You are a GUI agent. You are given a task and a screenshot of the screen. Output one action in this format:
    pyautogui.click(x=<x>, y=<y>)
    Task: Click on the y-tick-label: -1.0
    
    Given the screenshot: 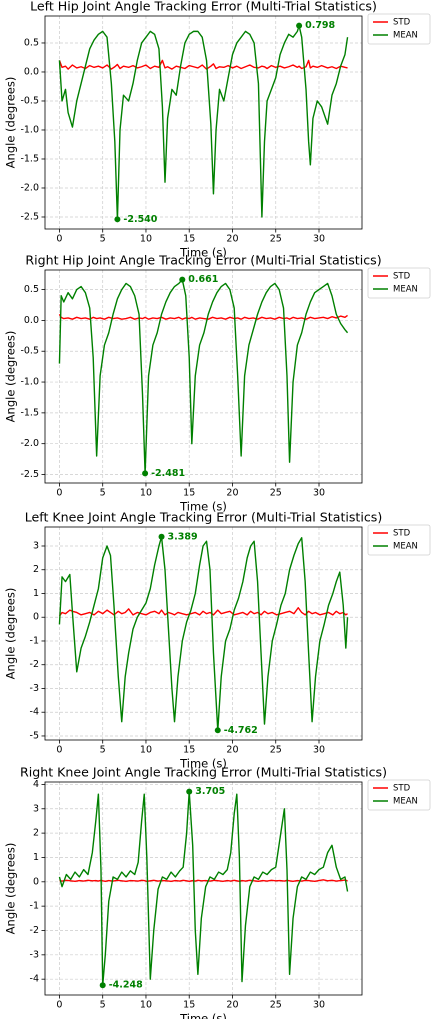 What is the action you would take?
    pyautogui.click(x=29, y=382)
    